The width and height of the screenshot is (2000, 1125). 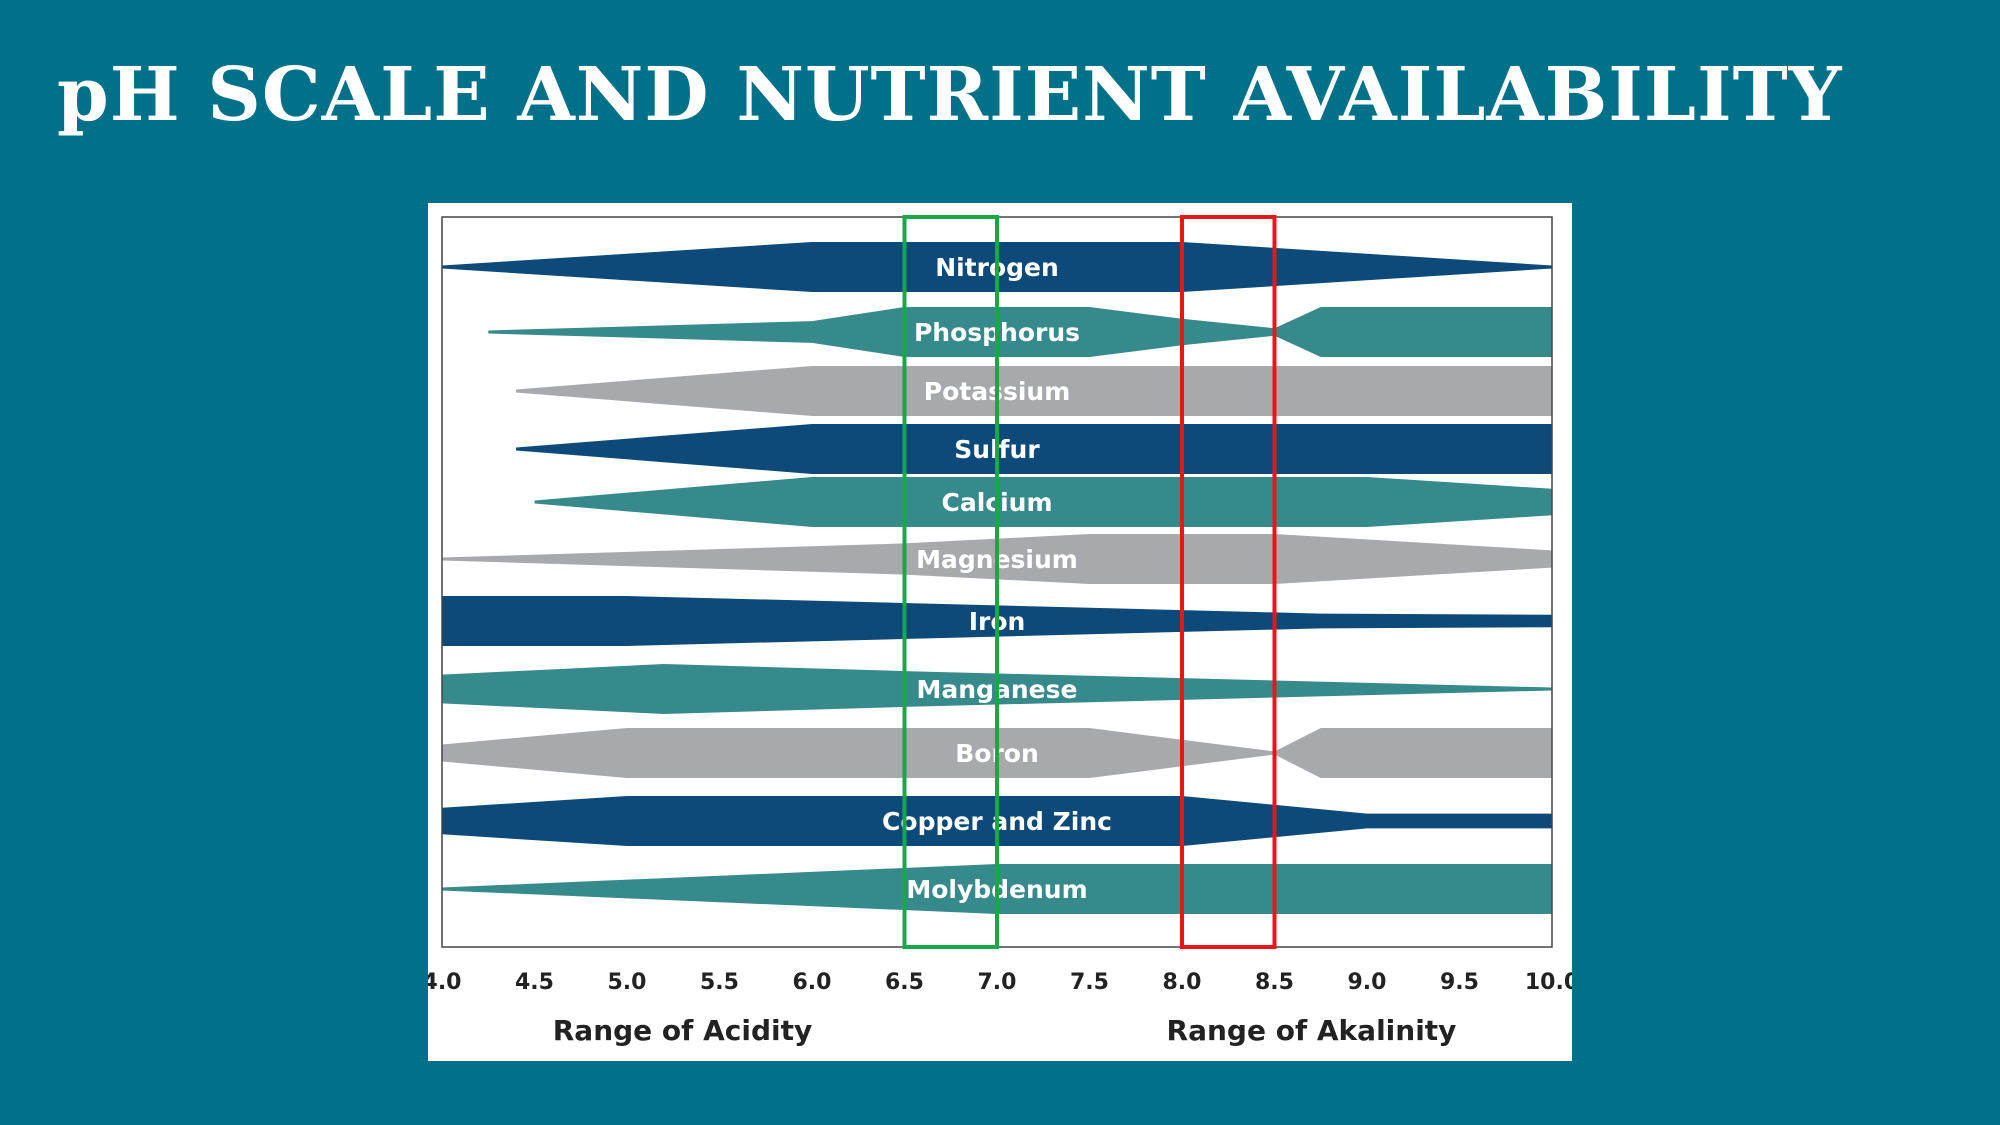 I want to click on highlight-boxes, so click(x=1089, y=582).